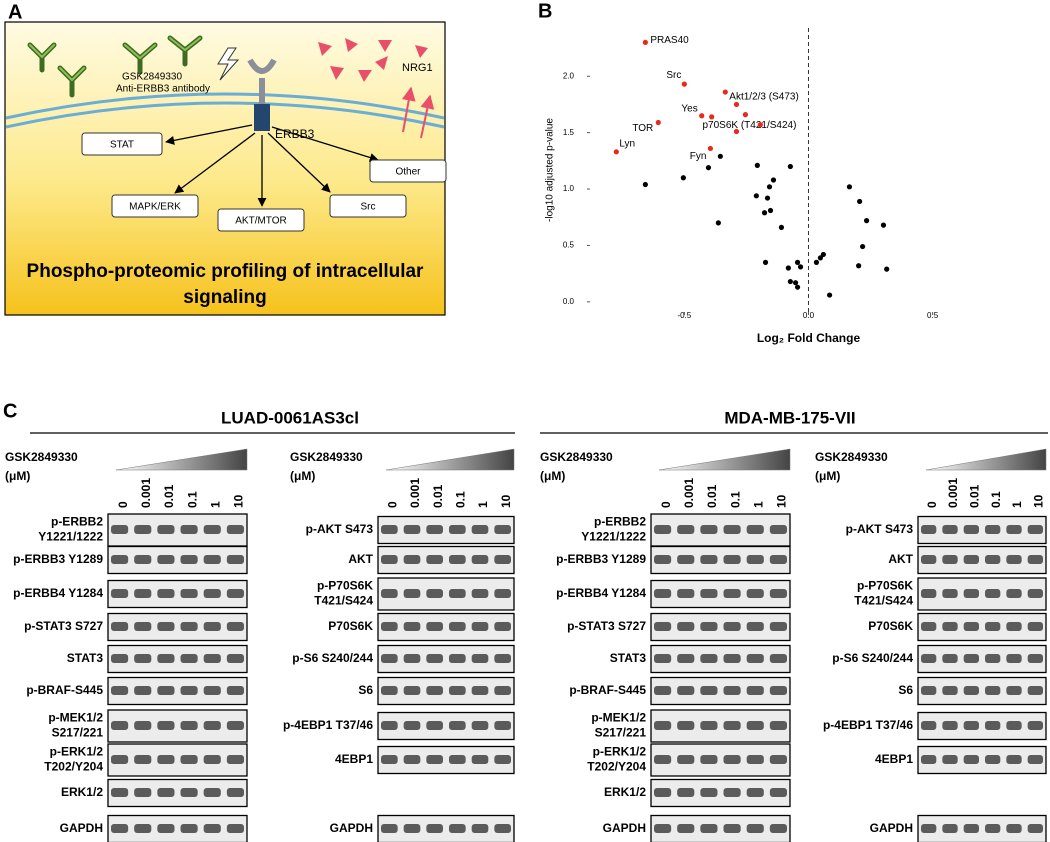  Describe the element at coordinates (607, 690) in the screenshot. I see `row-label: p-BRAF-S445` at that location.